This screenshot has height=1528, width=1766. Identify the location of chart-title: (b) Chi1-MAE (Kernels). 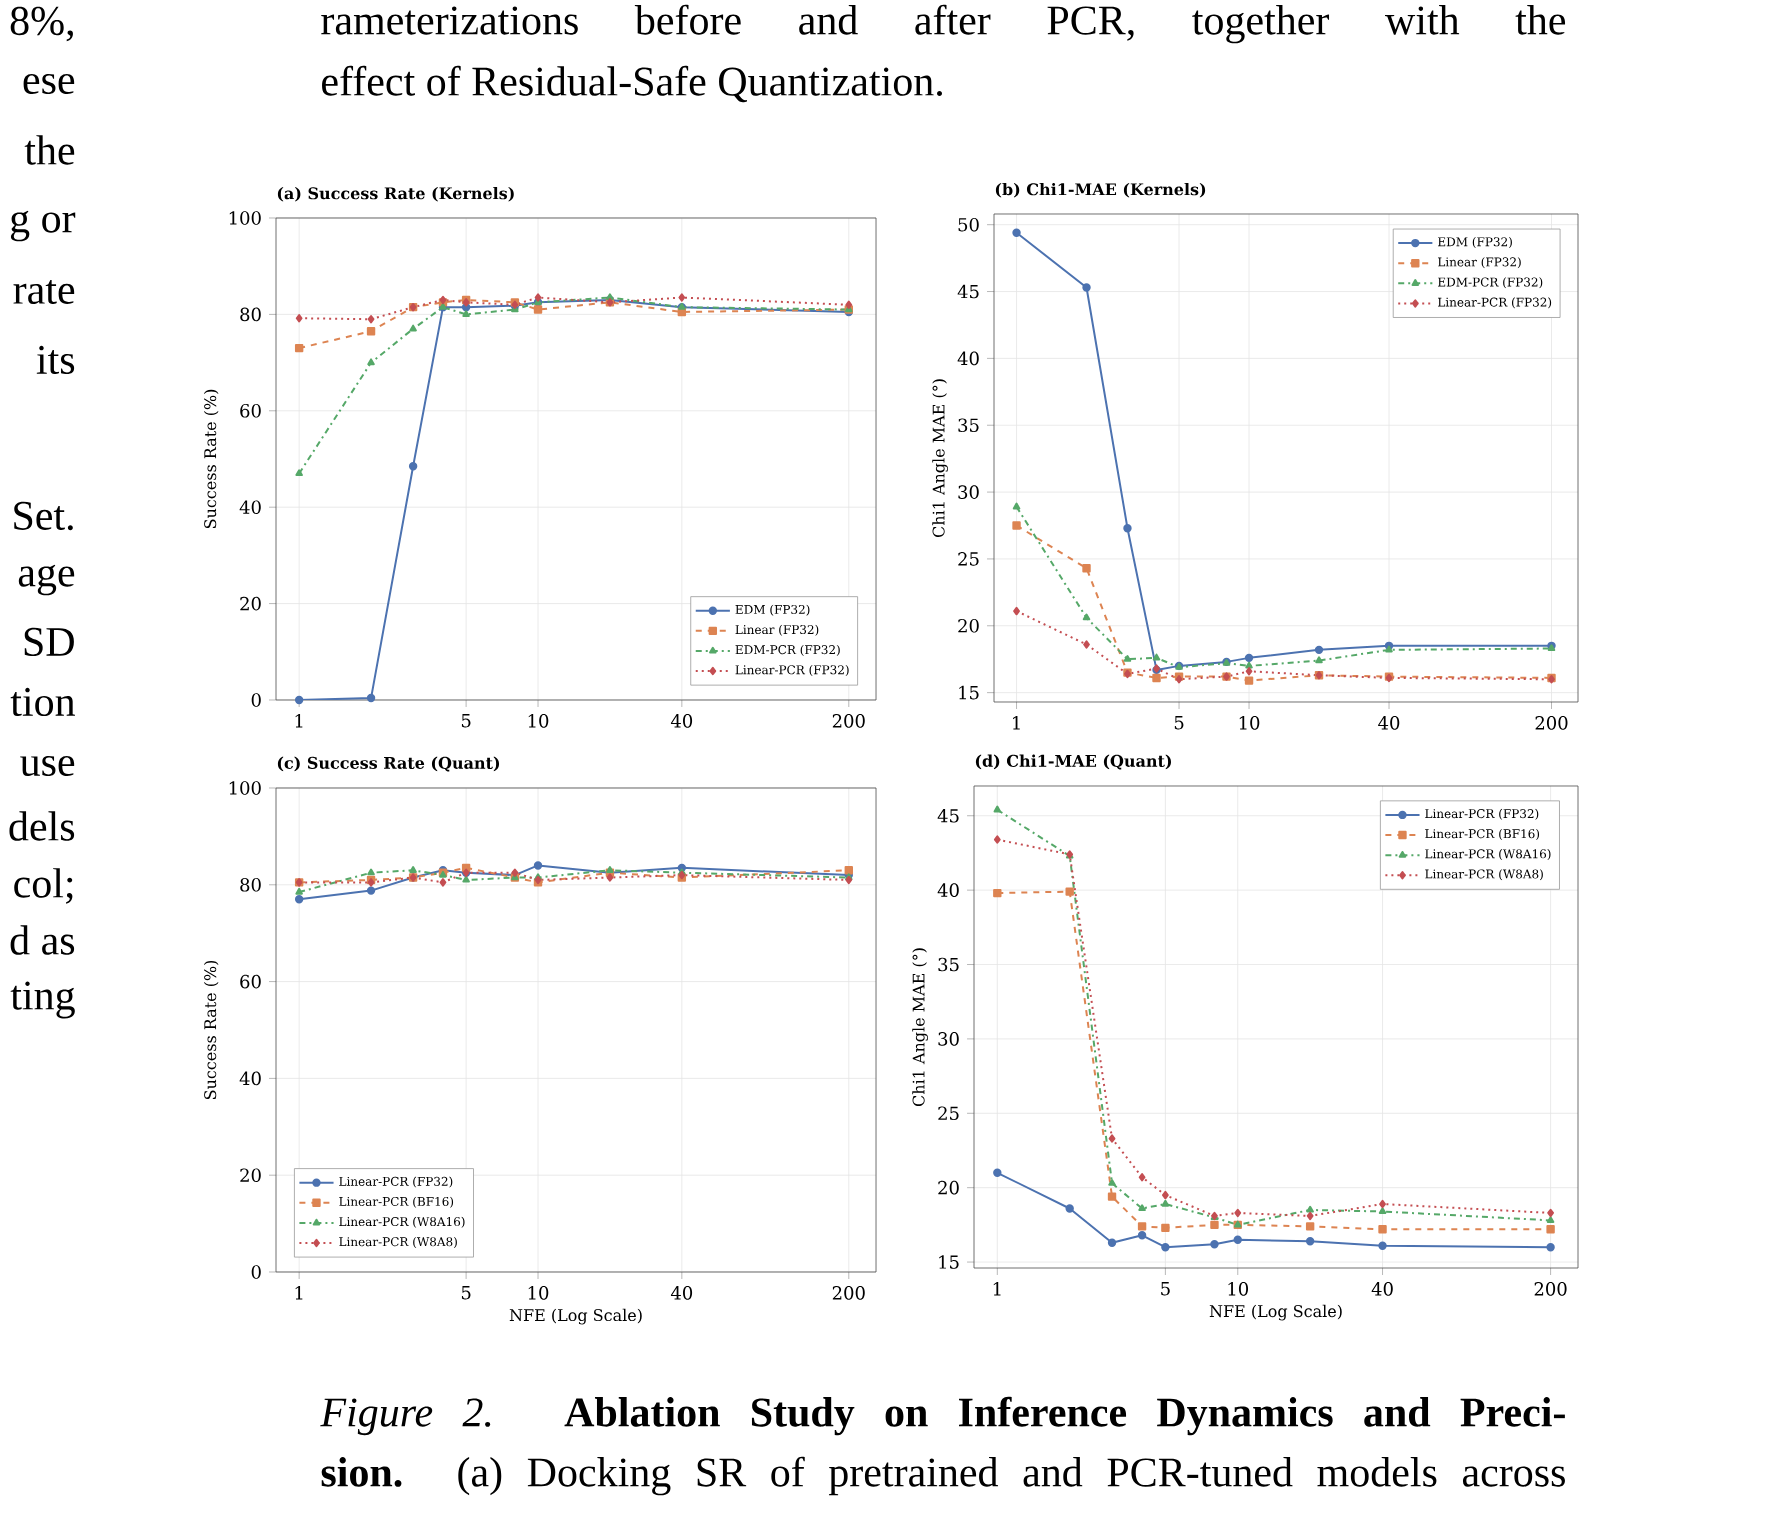
(1100, 190).